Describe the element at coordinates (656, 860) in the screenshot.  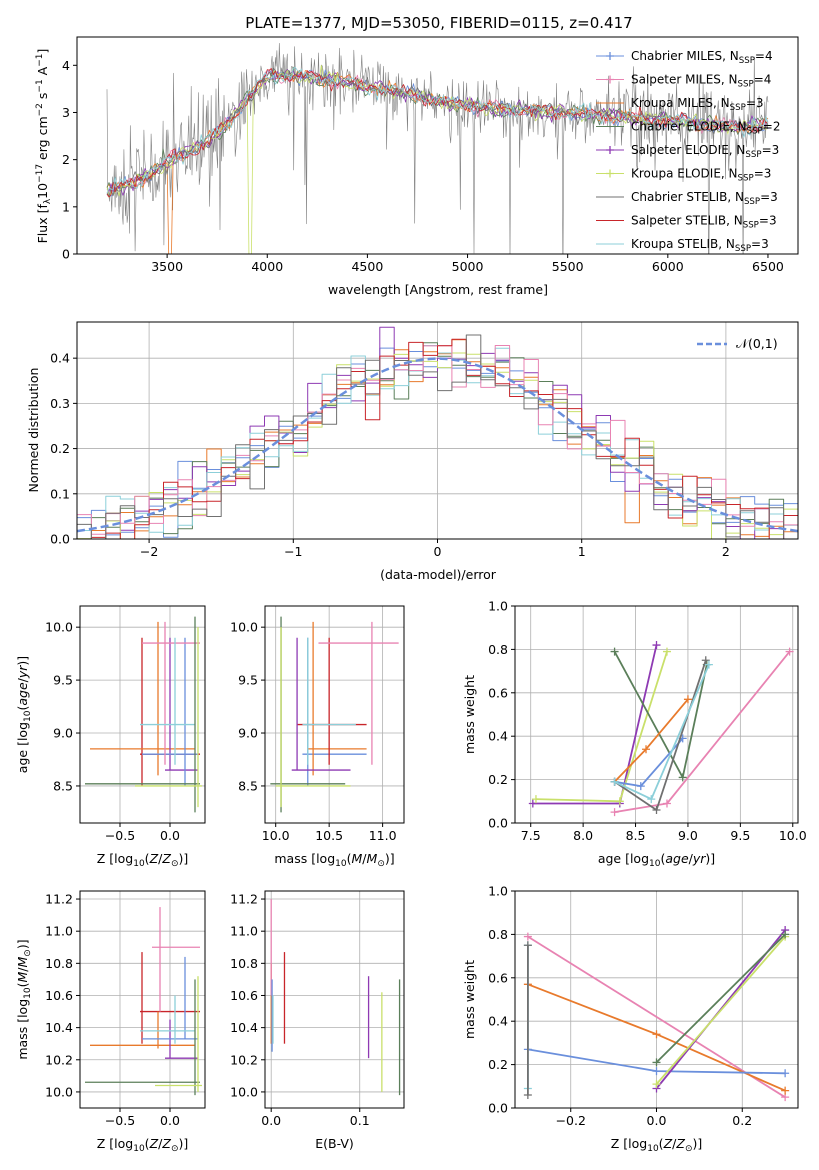
I see `x-axis-label: age [log10(age/yr)]` at that location.